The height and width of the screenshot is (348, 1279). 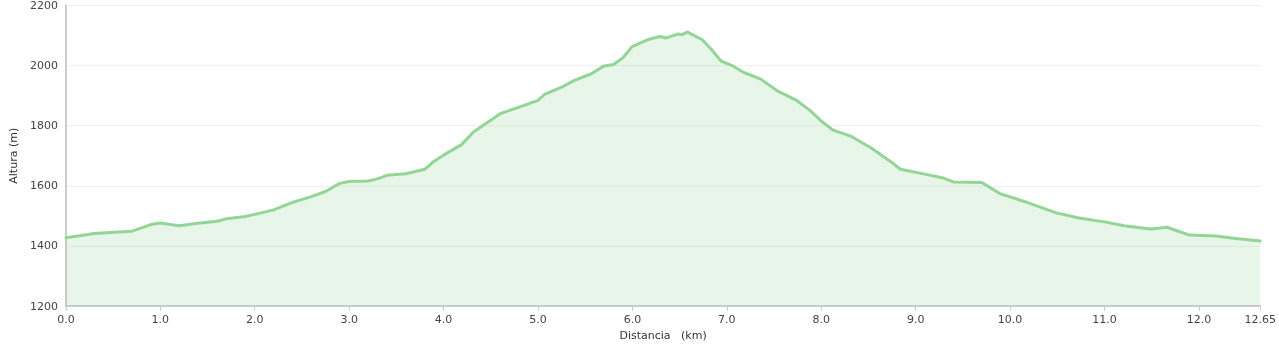 I want to click on y-tick-label: 1200, so click(x=43, y=306).